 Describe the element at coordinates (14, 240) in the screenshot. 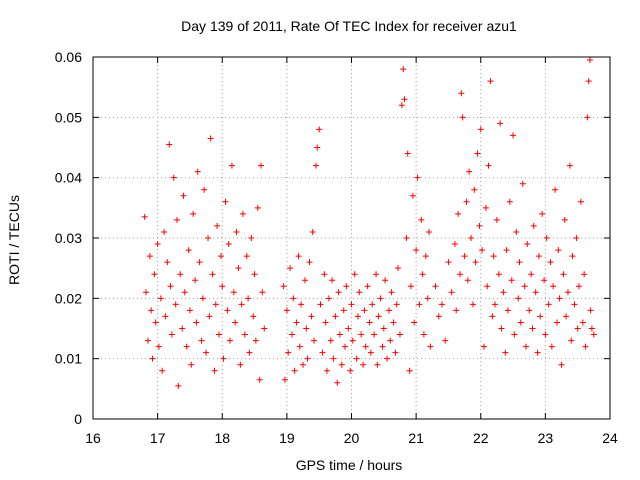

I see `y-axis-label: ROTI / TECUs` at that location.